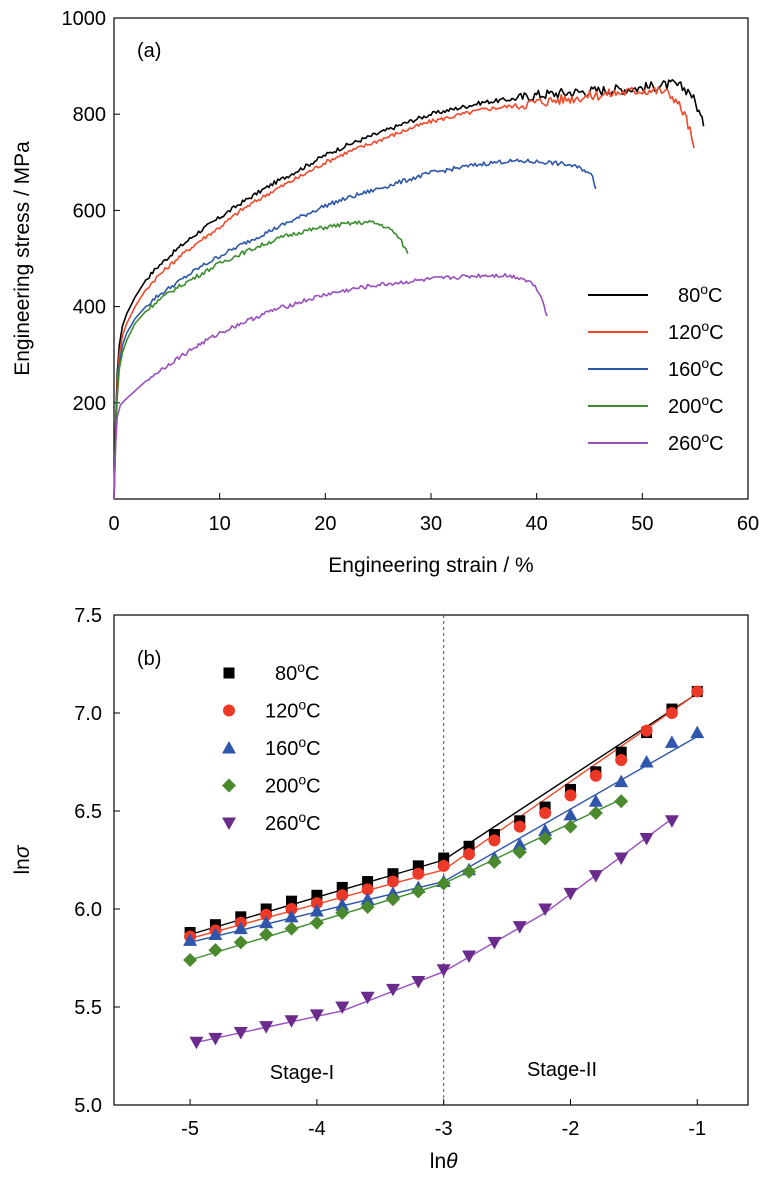  I want to click on panel-a-x-tick-label: 20, so click(325, 524).